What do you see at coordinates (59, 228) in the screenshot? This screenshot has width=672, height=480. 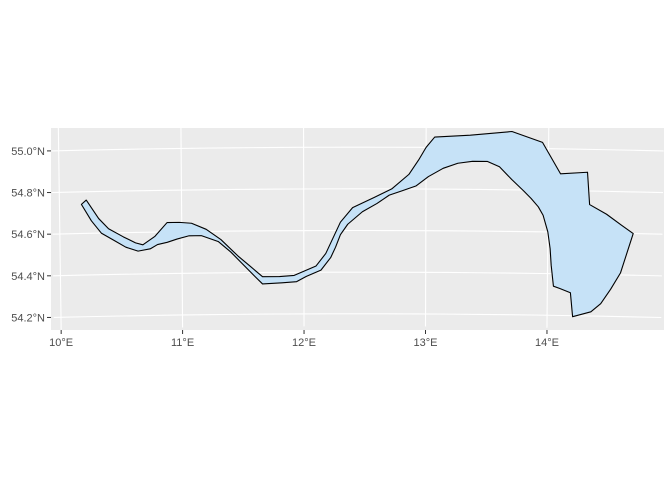 I see `meridian-gridline` at bounding box center [59, 228].